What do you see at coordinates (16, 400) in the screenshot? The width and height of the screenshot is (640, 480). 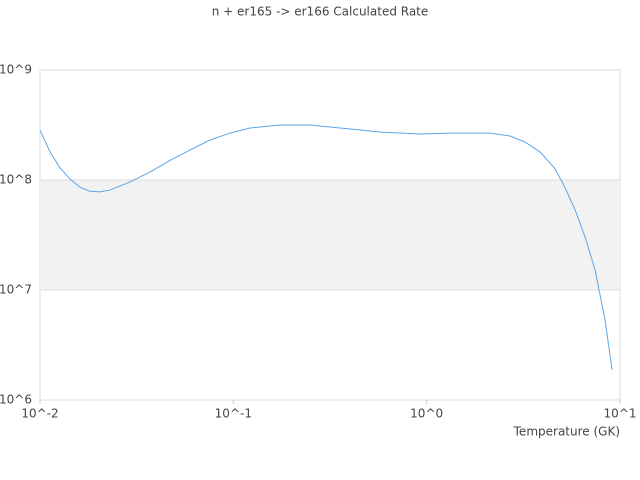 I see `y-tick-label: 10^6` at bounding box center [16, 400].